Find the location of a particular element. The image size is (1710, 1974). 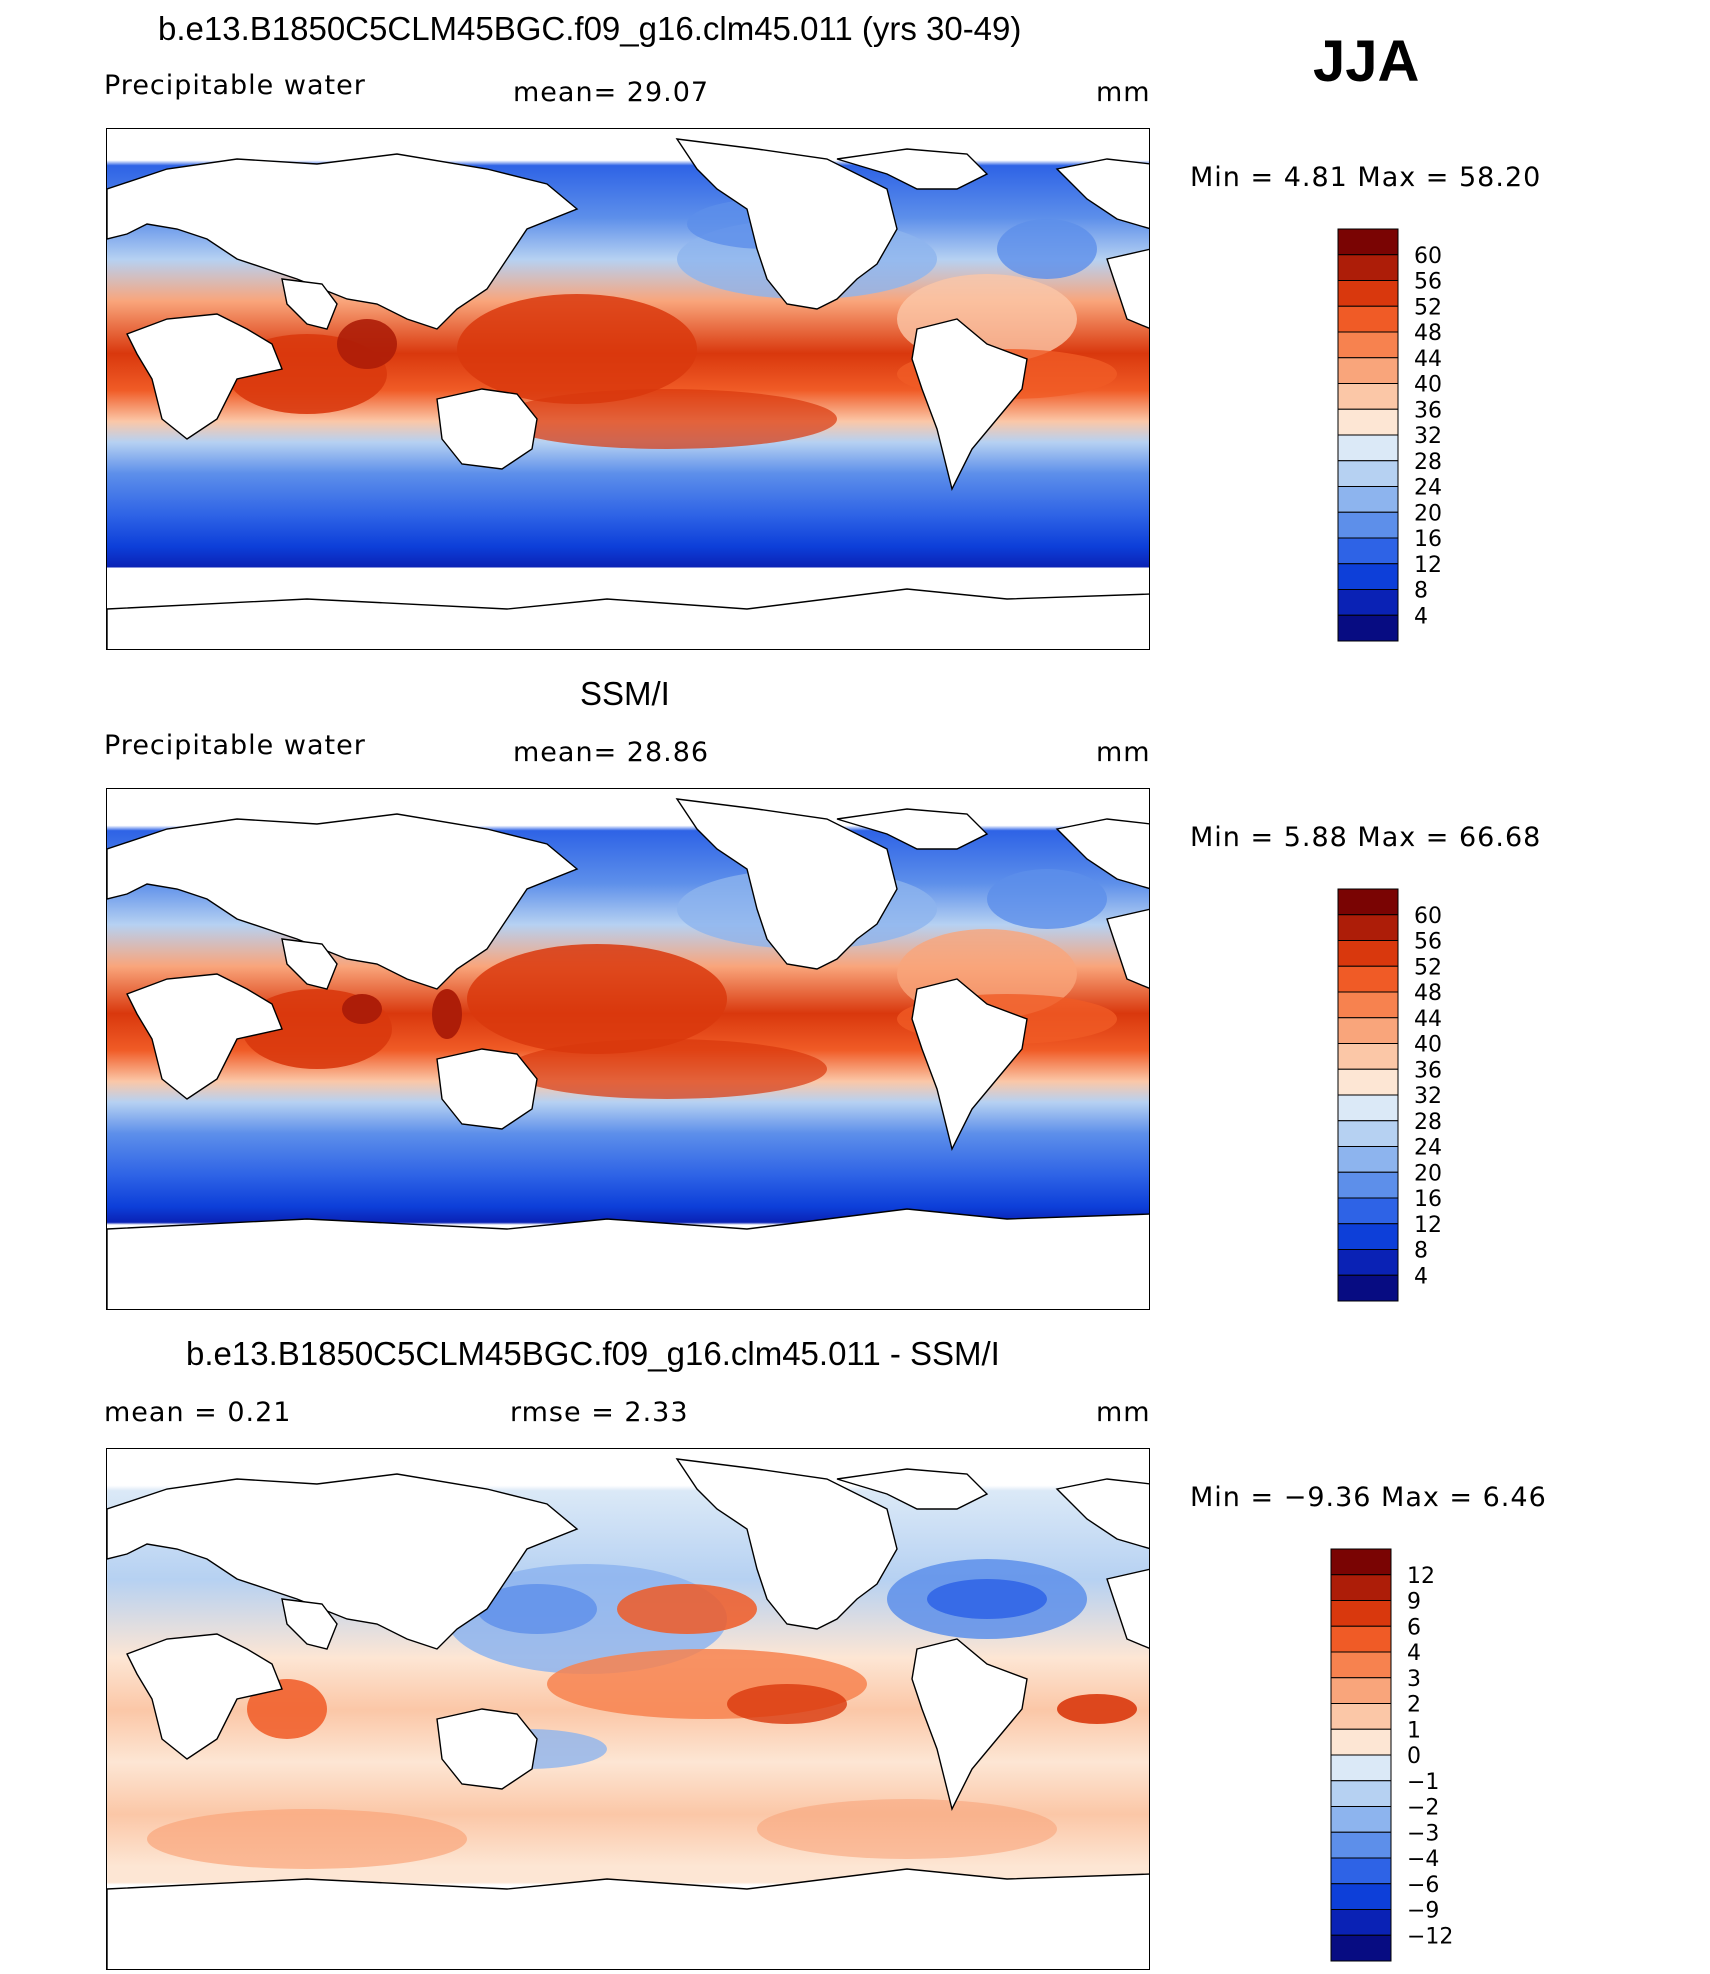

panel2-colorbar-tick-label: 56 is located at coordinates (1428, 942).